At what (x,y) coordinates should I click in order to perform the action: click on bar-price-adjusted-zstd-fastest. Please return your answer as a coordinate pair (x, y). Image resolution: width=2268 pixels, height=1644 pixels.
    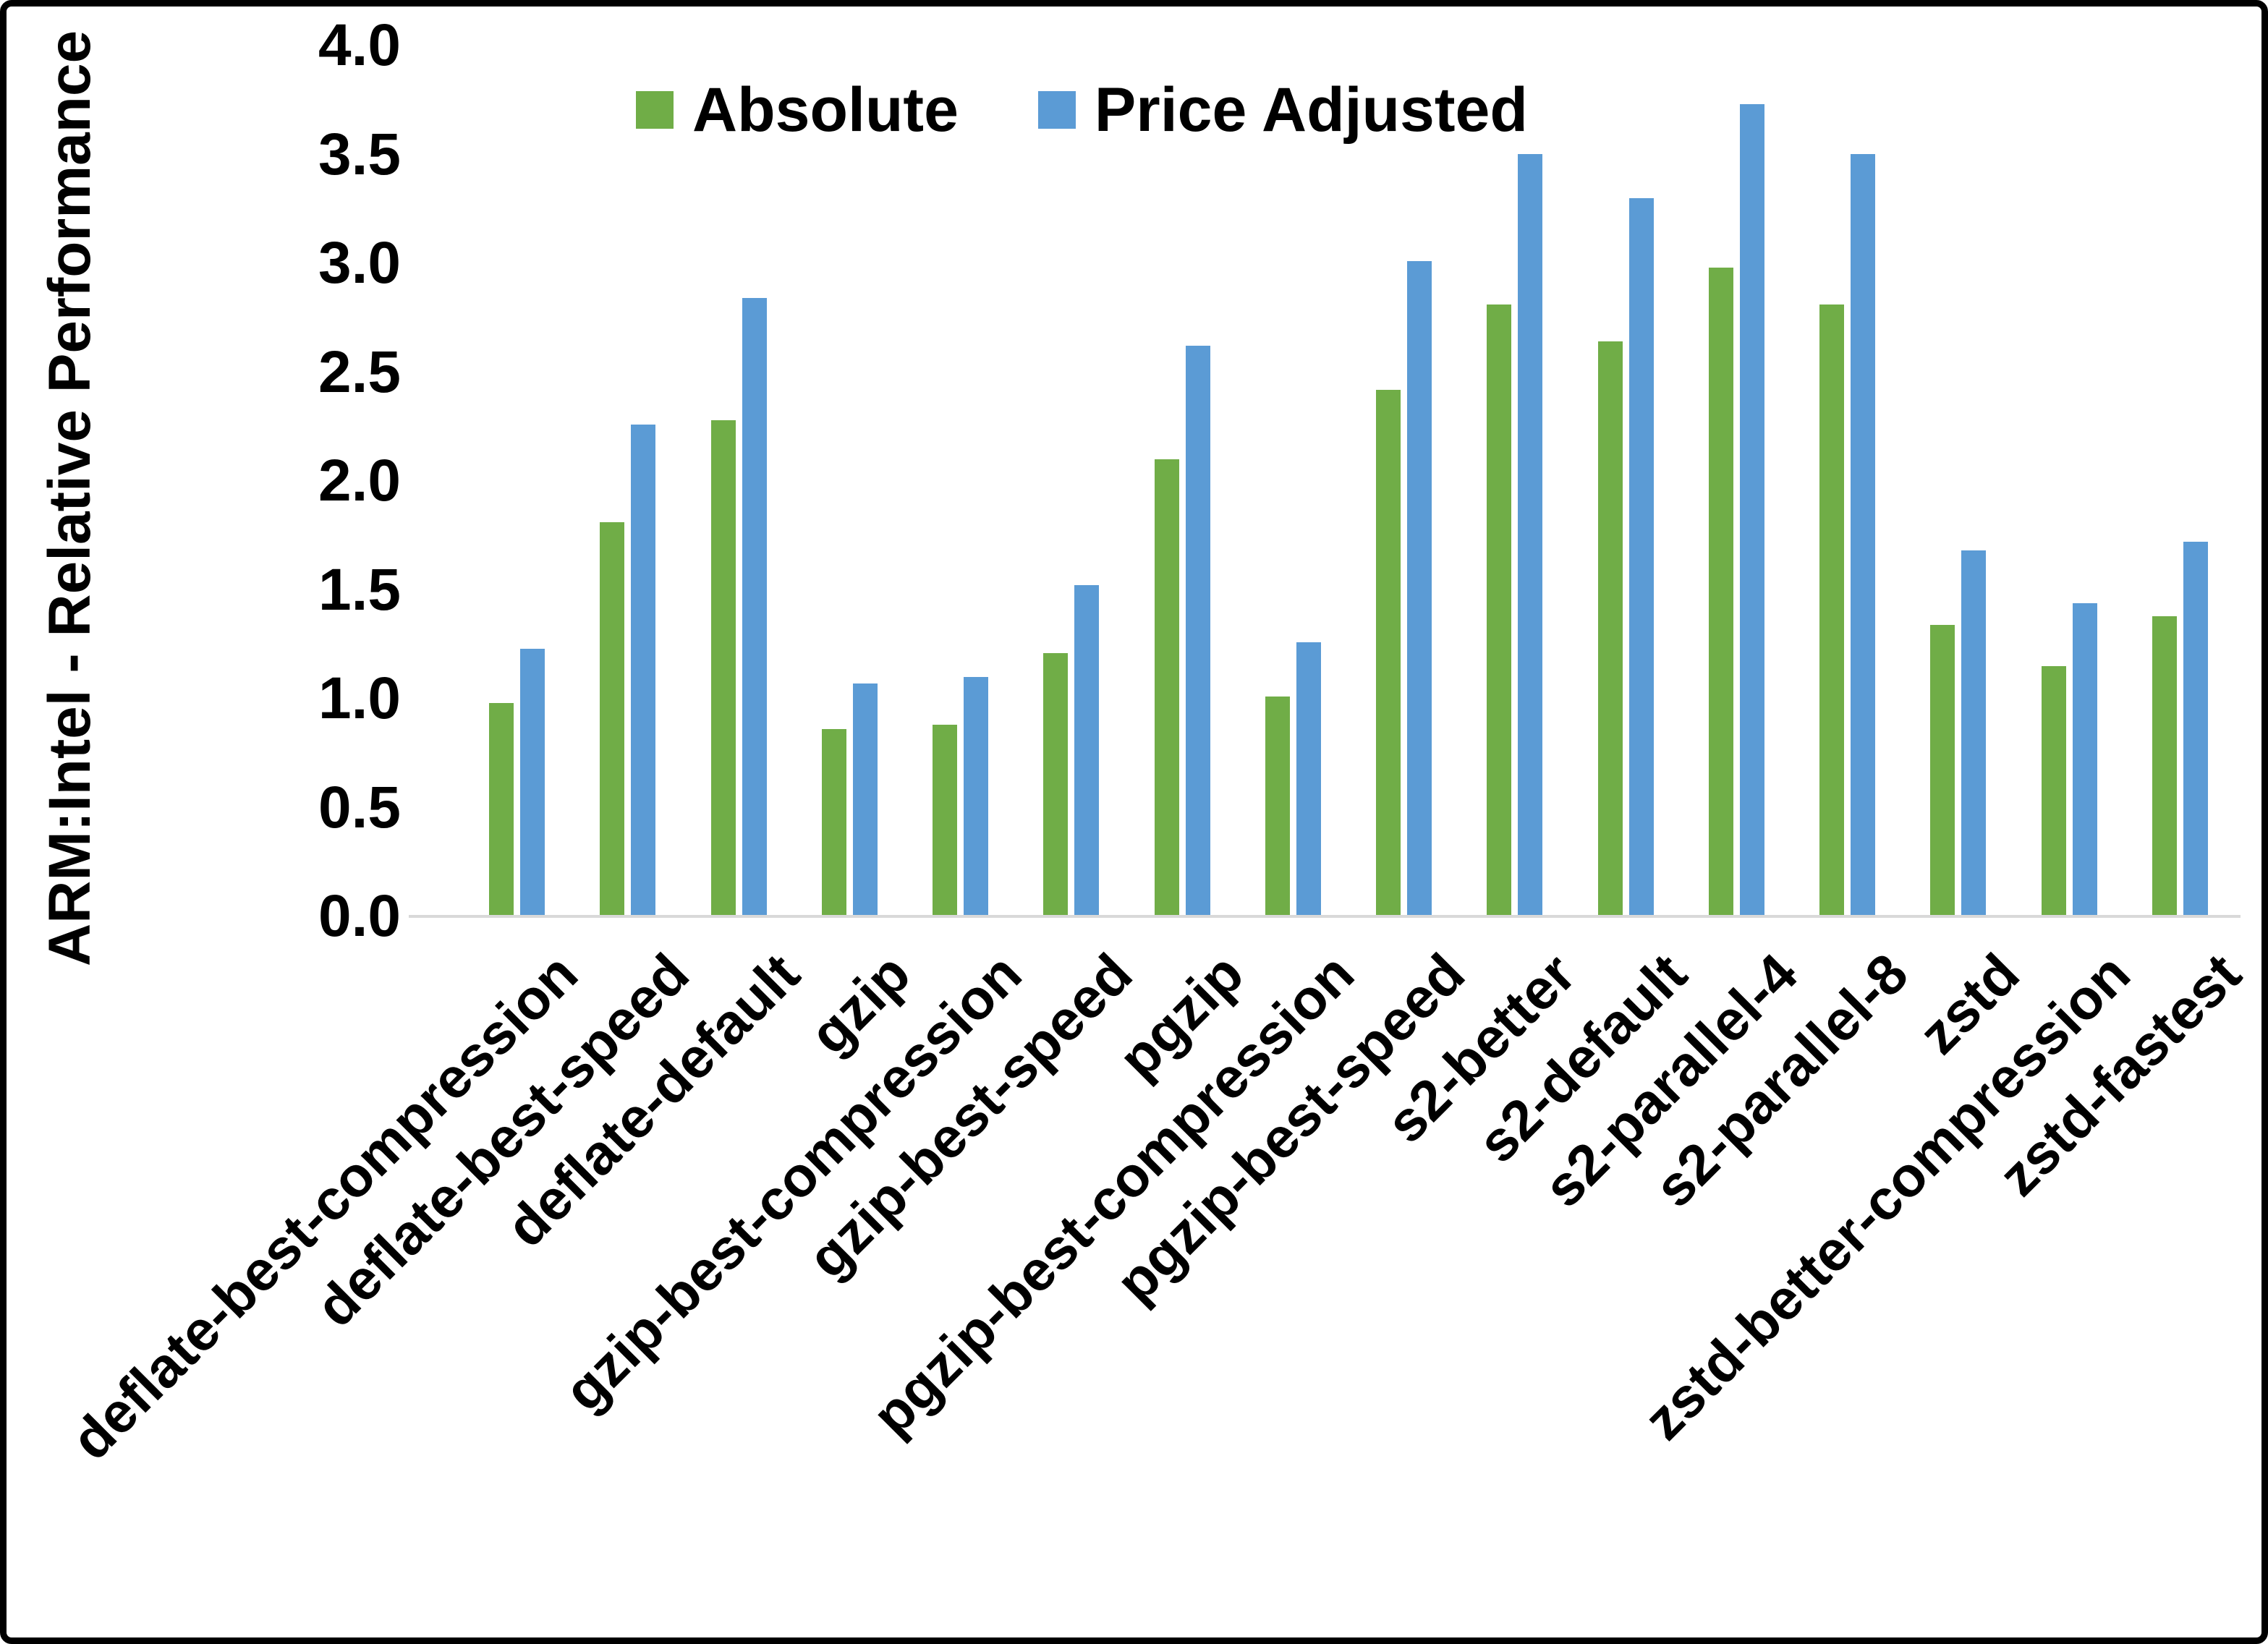
    Looking at the image, I should click on (2195, 729).